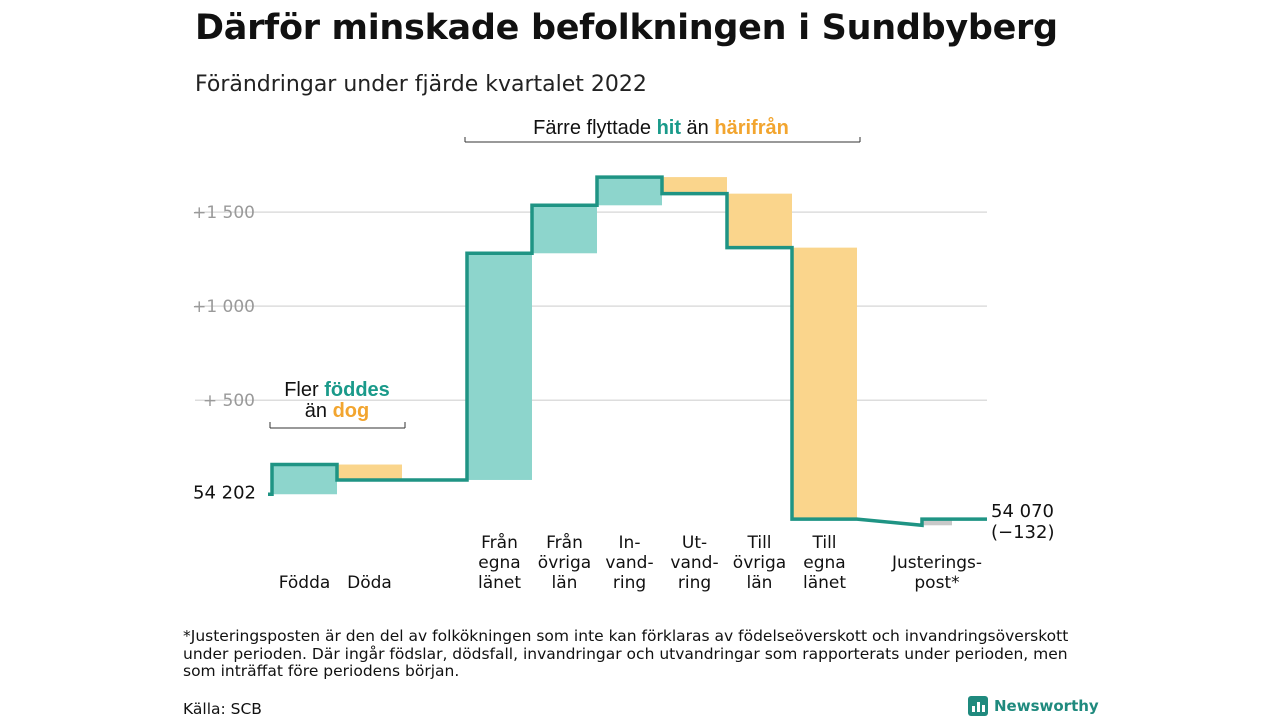 The image size is (1280, 720). What do you see at coordinates (824, 383) in the screenshot?
I see `bar-tillegnalänet` at bounding box center [824, 383].